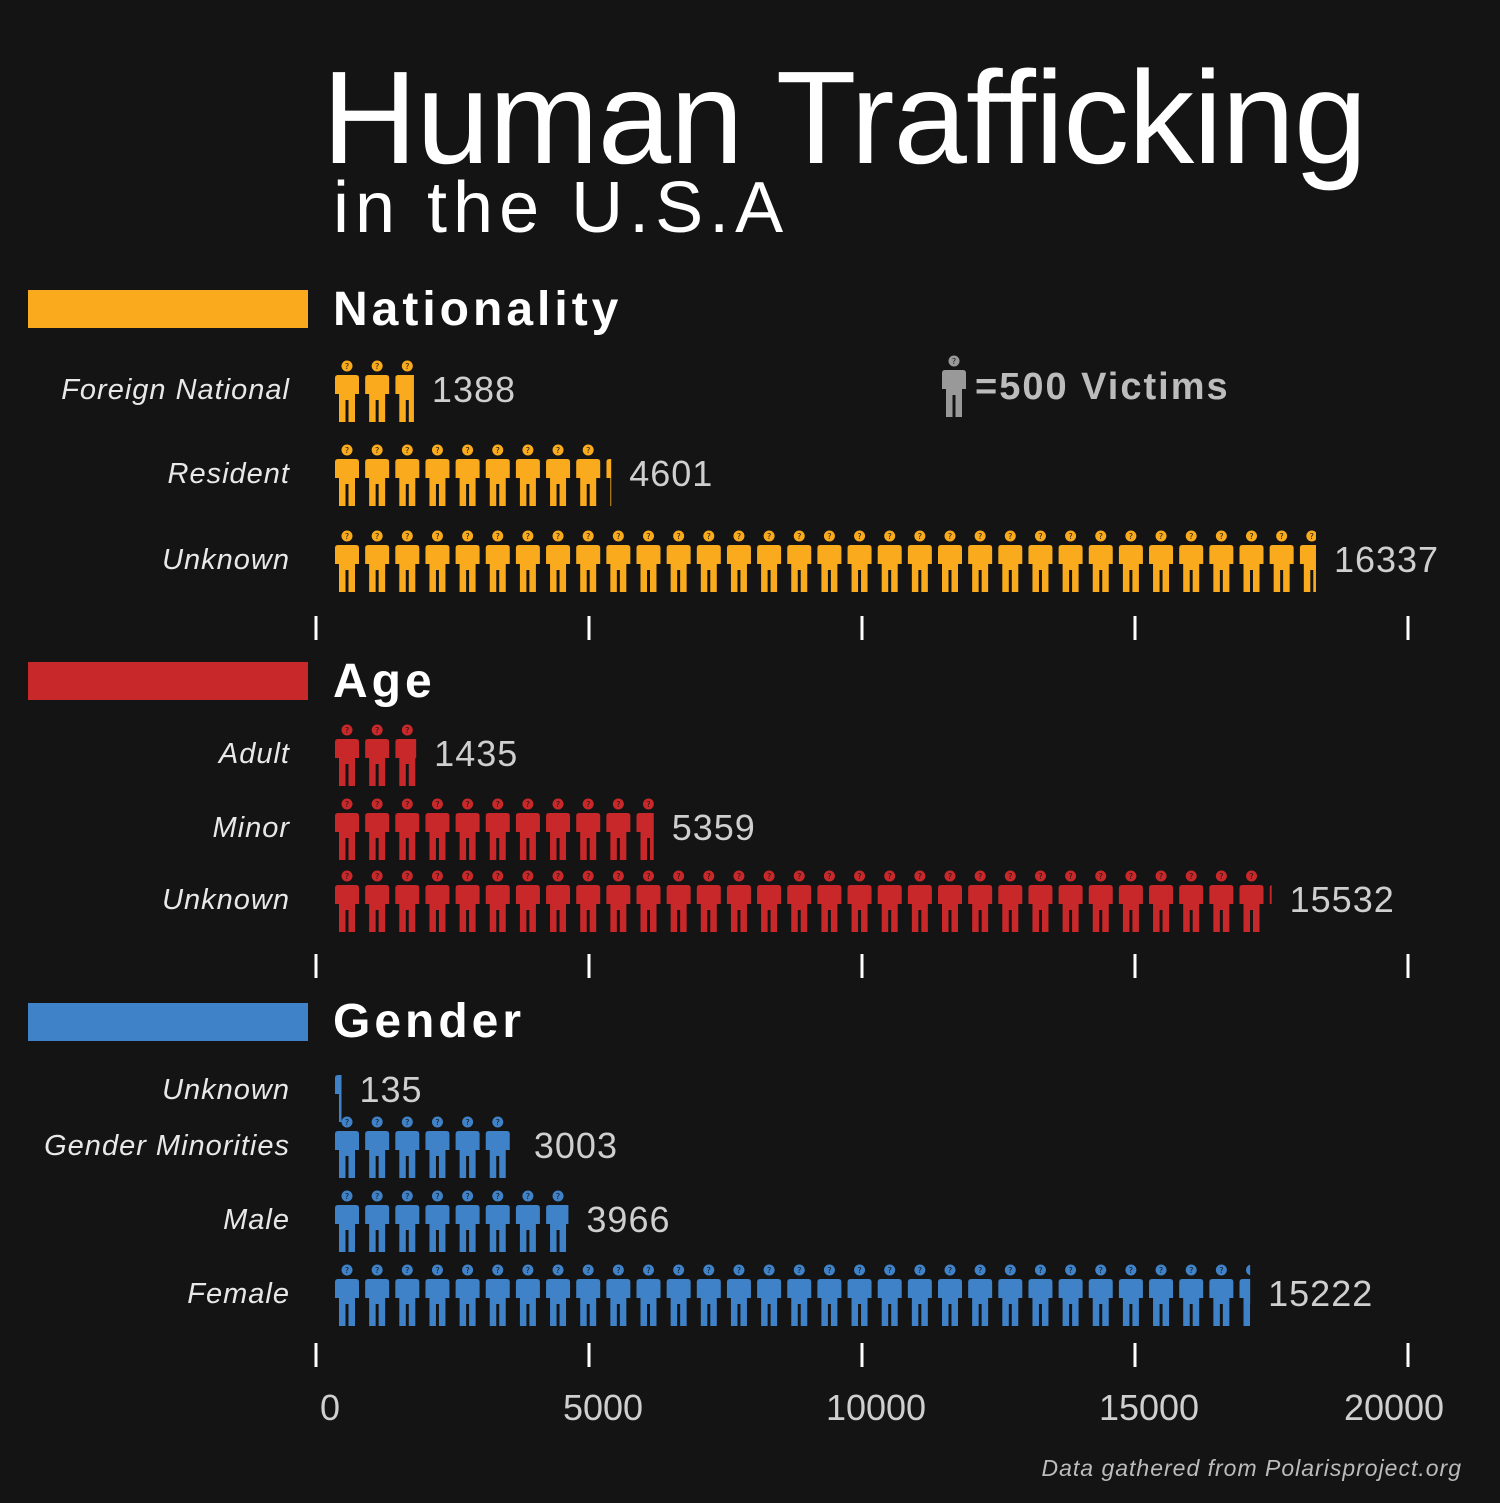 The height and width of the screenshot is (1503, 1500). Describe the element at coordinates (1102, 387) in the screenshot. I see `legend-text: =500 Victims` at that location.